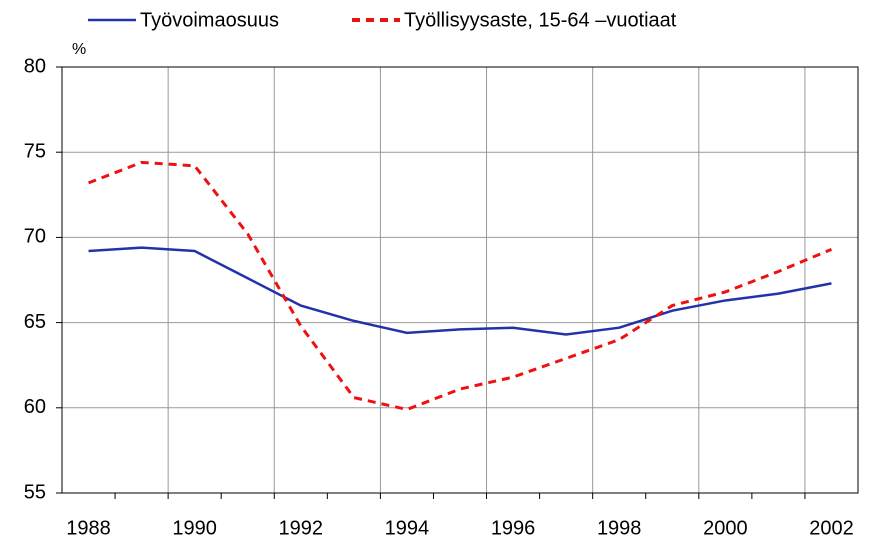 The width and height of the screenshot is (869, 544). Describe the element at coordinates (460, 291) in the screenshot. I see `series-line` at that location.